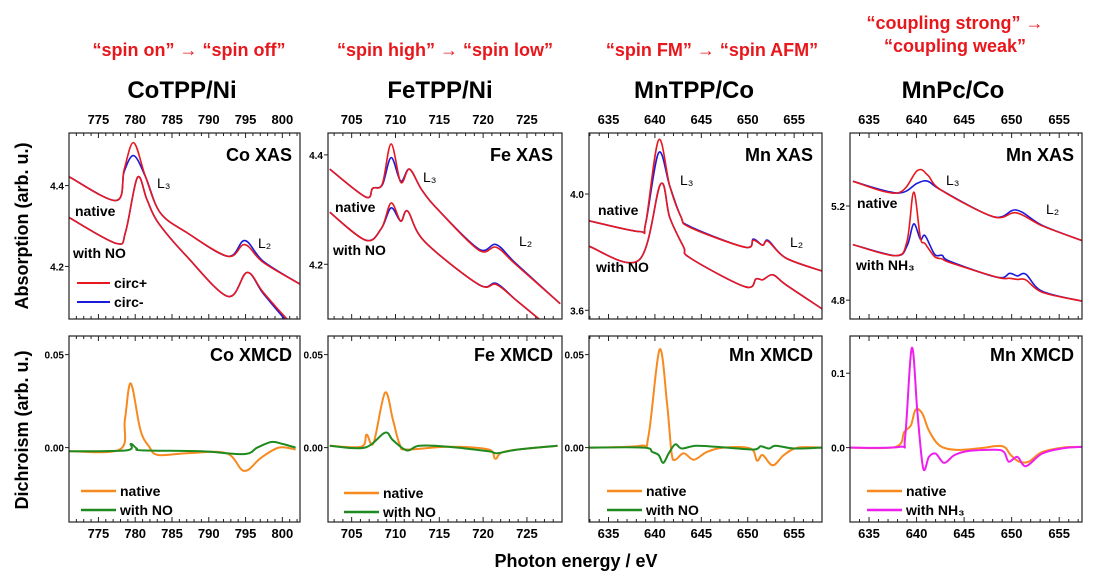 This screenshot has width=1100, height=582. What do you see at coordinates (838, 207) in the screenshot?
I see `y-tick-label: 5.2` at bounding box center [838, 207].